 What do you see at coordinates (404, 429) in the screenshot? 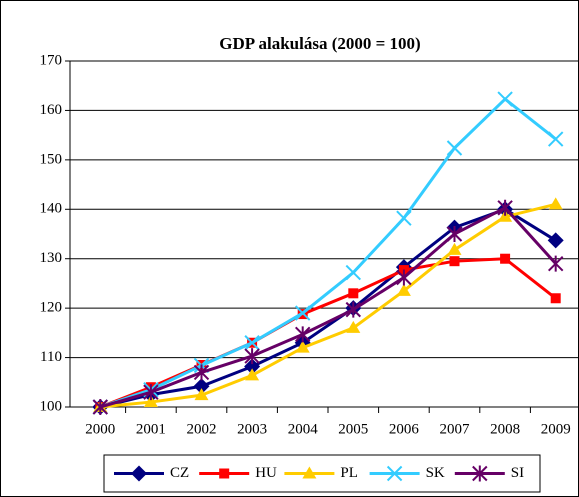
I see `x-tick-label: 2006` at bounding box center [404, 429].